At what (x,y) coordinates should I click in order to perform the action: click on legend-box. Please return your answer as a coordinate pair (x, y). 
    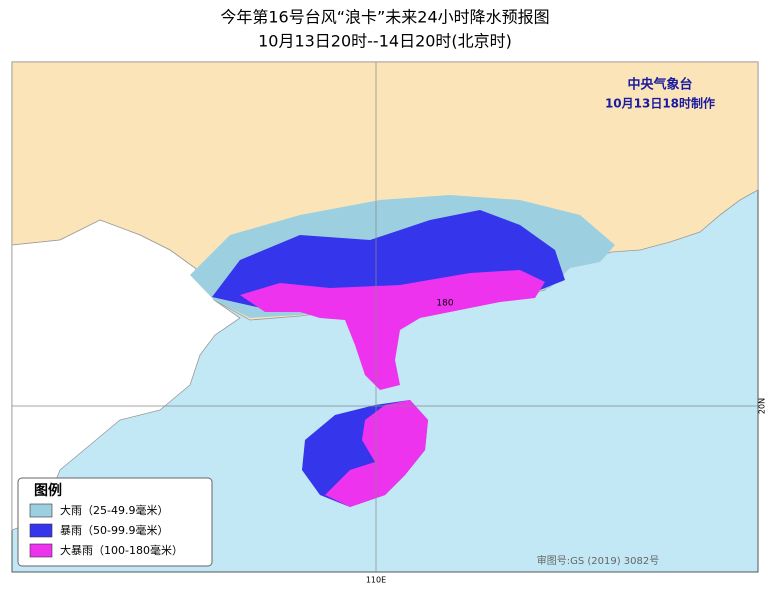
    Looking at the image, I should click on (115, 522).